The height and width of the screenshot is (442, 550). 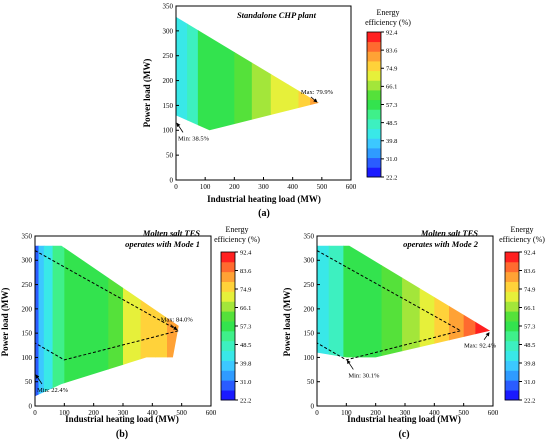 I want to click on panel-a-letter: (a), so click(x=264, y=213).